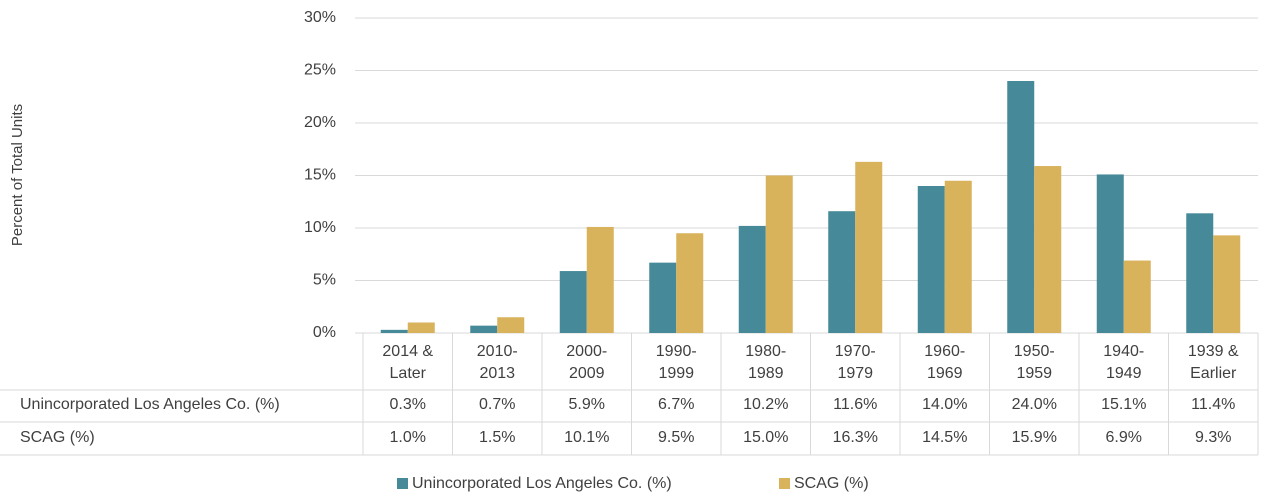 The height and width of the screenshot is (502, 1262). Describe the element at coordinates (542, 483) in the screenshot. I see `legend-label: Unincorporated Los Angeles Co. (%)` at that location.